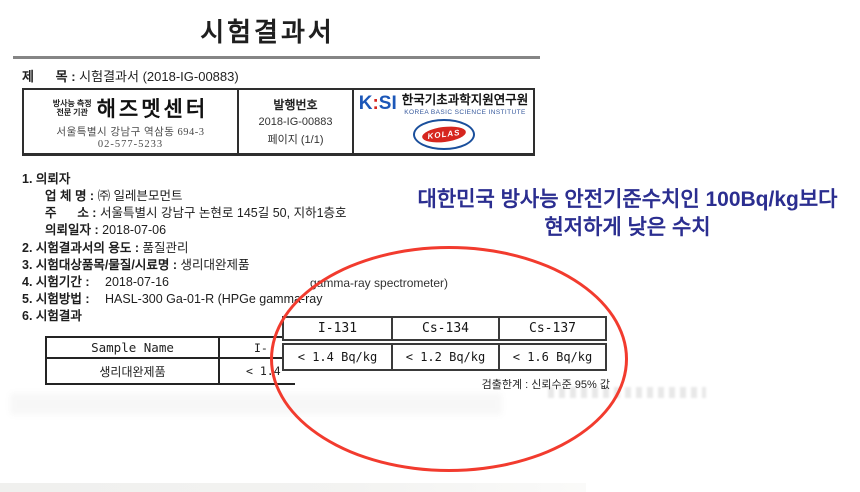 Image resolution: width=860 pixels, height=492 pixels. I want to click on section1-row-company: 업 체 명 : ㈜ 일레븐모먼트, so click(114, 194).